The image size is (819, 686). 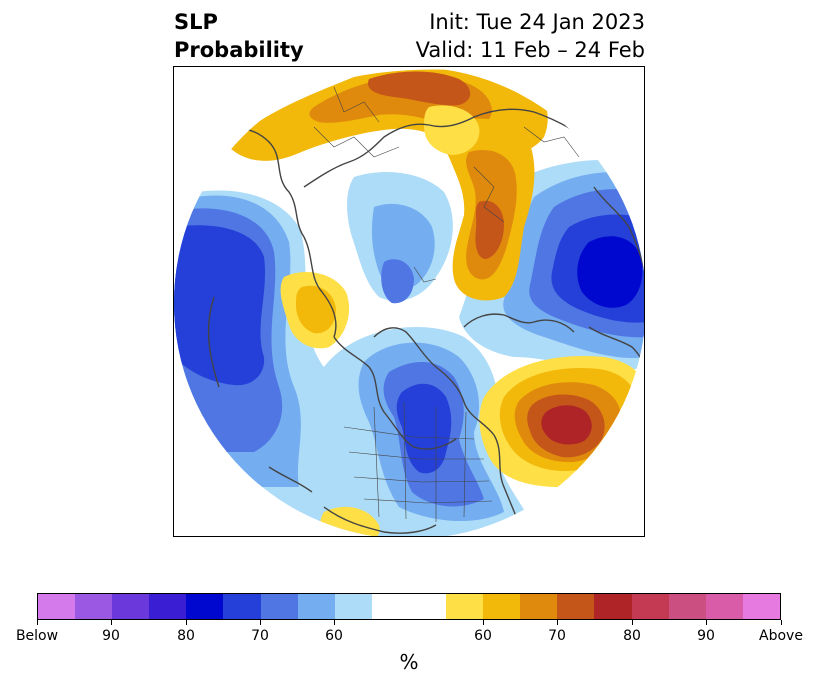 I want to click on siberia-rust, so click(x=489, y=229).